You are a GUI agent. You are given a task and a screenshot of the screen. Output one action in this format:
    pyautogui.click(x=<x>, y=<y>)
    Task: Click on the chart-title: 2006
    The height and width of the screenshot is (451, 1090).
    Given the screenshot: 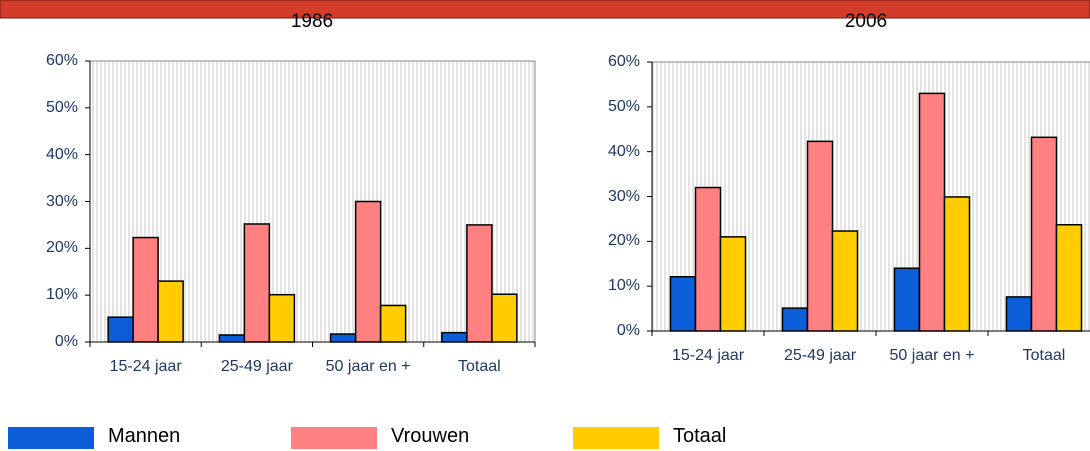 What is the action you would take?
    pyautogui.click(x=866, y=21)
    